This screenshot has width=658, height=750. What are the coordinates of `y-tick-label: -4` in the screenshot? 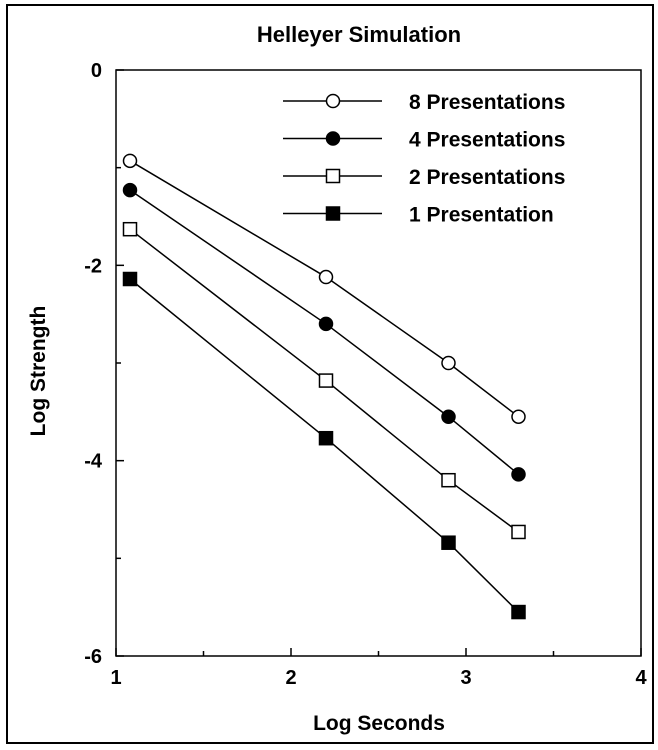 It's located at (93, 462).